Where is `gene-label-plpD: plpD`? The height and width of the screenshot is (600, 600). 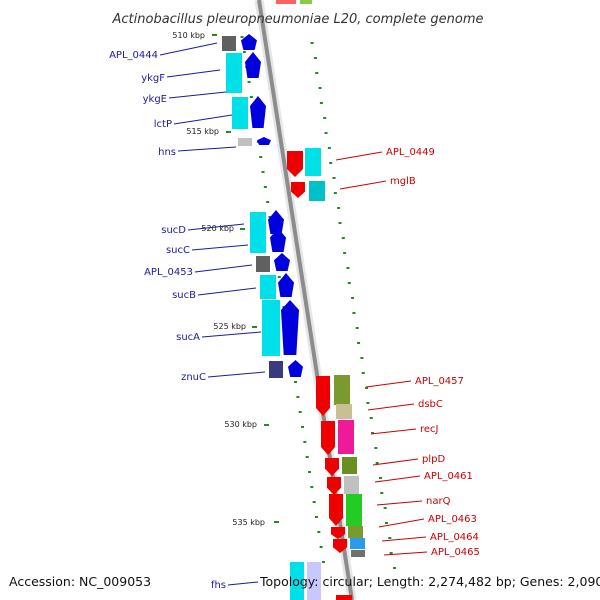
gene-label-plpD: plpD is located at coordinates (433, 459).